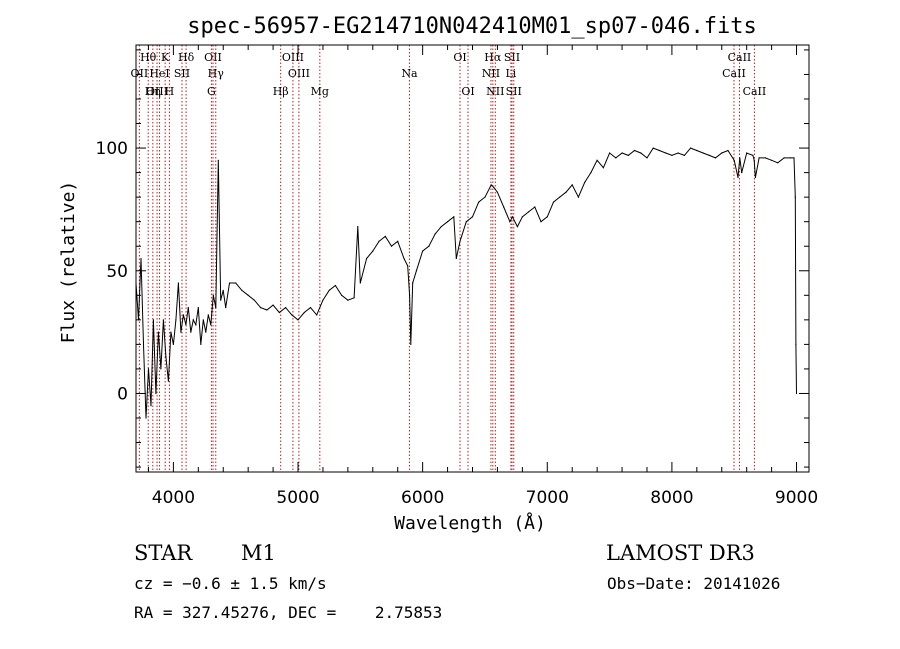  Describe the element at coordinates (320, 91) in the screenshot. I see `marker-label-15: Mg` at that location.